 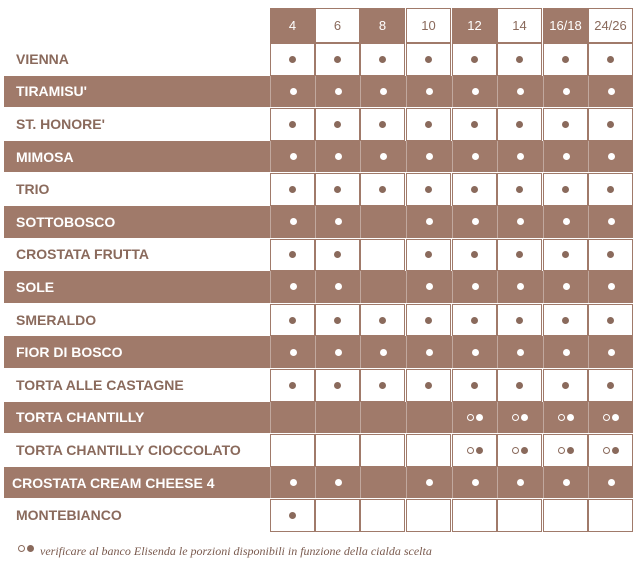 What do you see at coordinates (51, 91) in the screenshot?
I see `cake-name: TIRAMISU'` at bounding box center [51, 91].